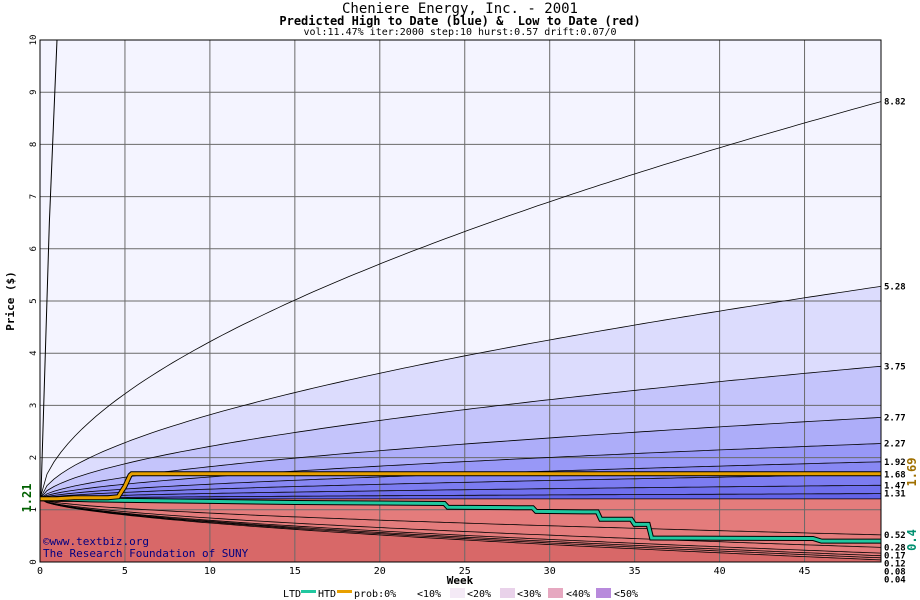  Describe the element at coordinates (912, 540) in the screenshot. I see `ltd-end-label: 0.4` at that location.